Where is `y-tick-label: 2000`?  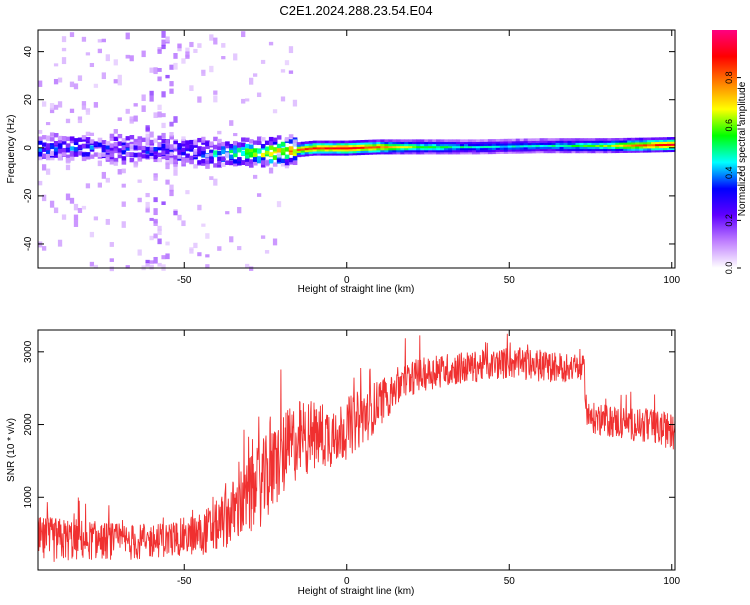 y-tick-label: 2000 is located at coordinates (28, 424).